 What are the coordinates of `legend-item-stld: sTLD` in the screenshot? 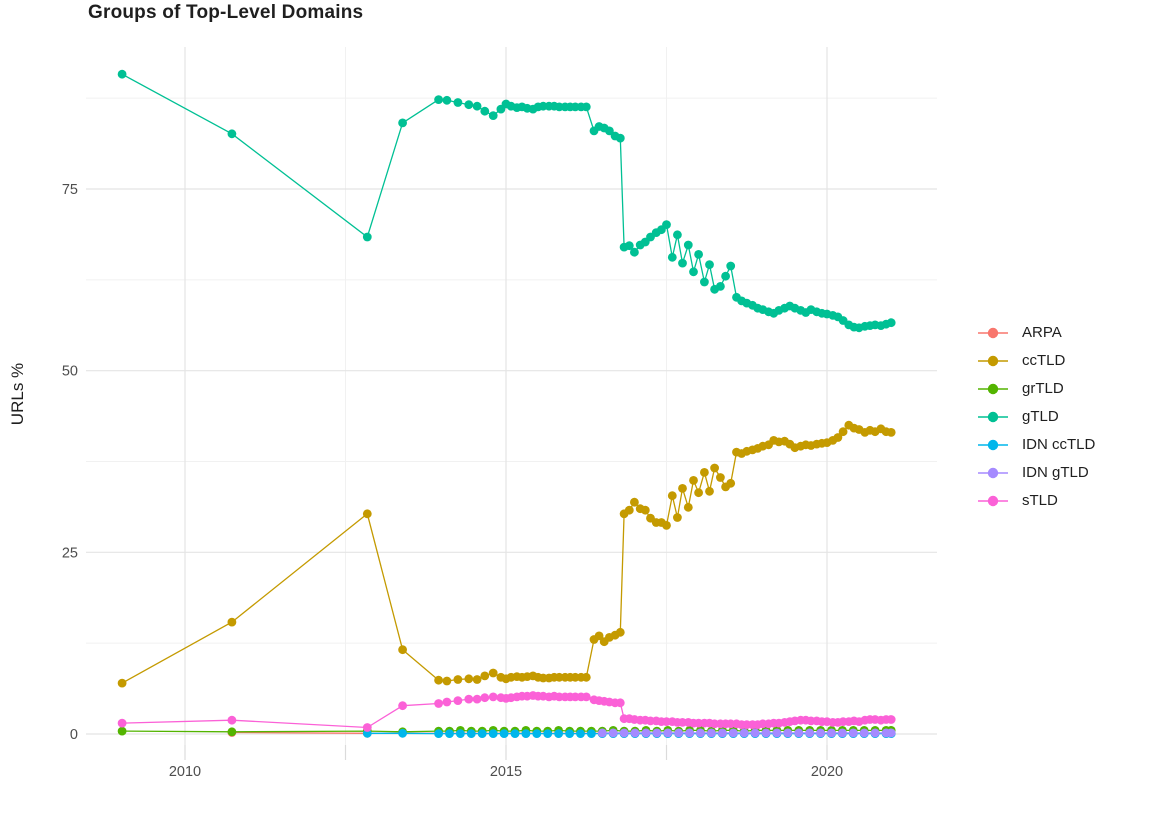 It's located at (1035, 500).